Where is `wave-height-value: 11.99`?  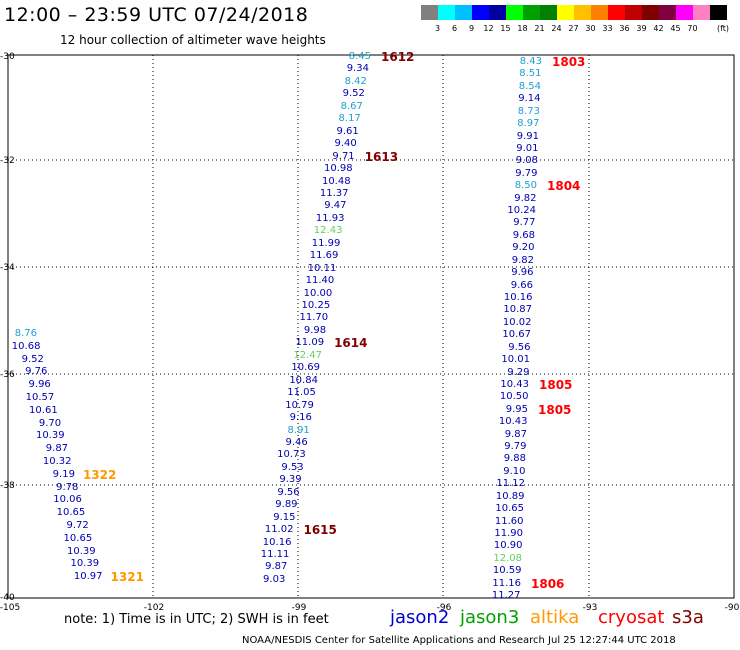
wave-height-value: 11.99 is located at coordinates (326, 243).